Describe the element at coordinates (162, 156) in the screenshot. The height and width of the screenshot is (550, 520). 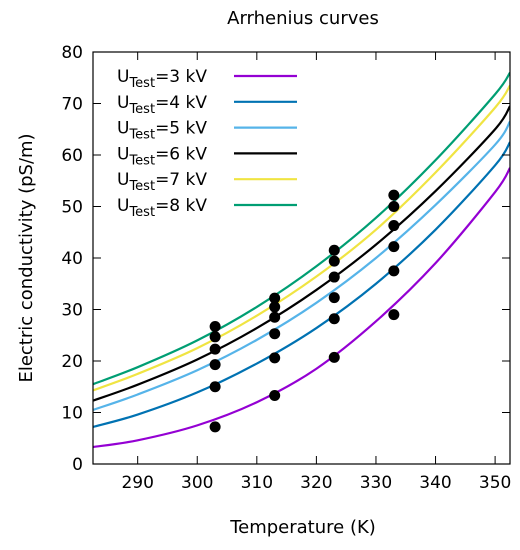
I see `legend-label: UTest=6 kV` at that location.